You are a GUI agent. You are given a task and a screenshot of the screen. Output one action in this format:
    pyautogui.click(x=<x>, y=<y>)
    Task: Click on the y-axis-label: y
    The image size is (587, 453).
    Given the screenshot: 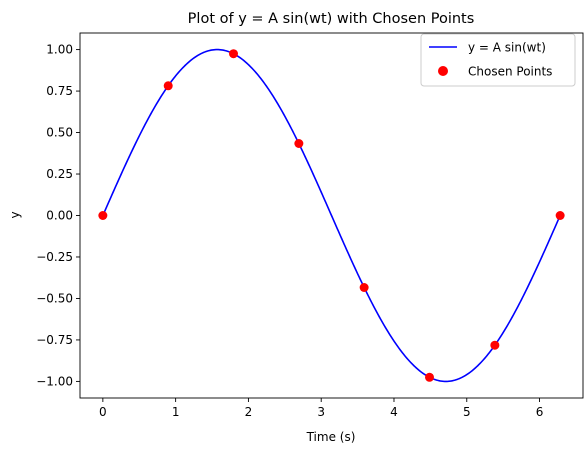 What is the action you would take?
    pyautogui.click(x=15, y=214)
    